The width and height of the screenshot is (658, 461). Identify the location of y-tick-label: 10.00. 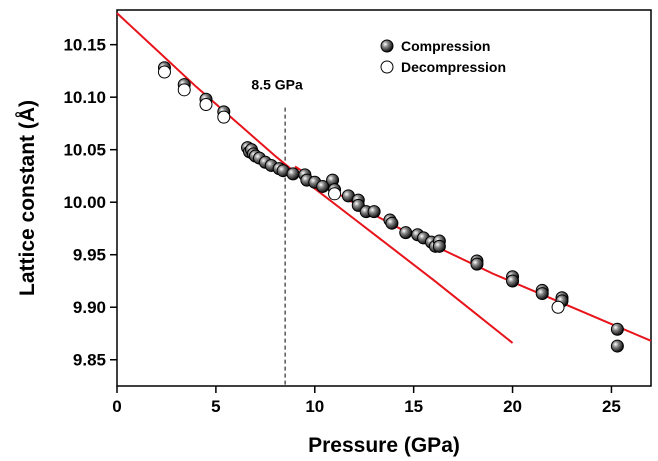
(84, 202).